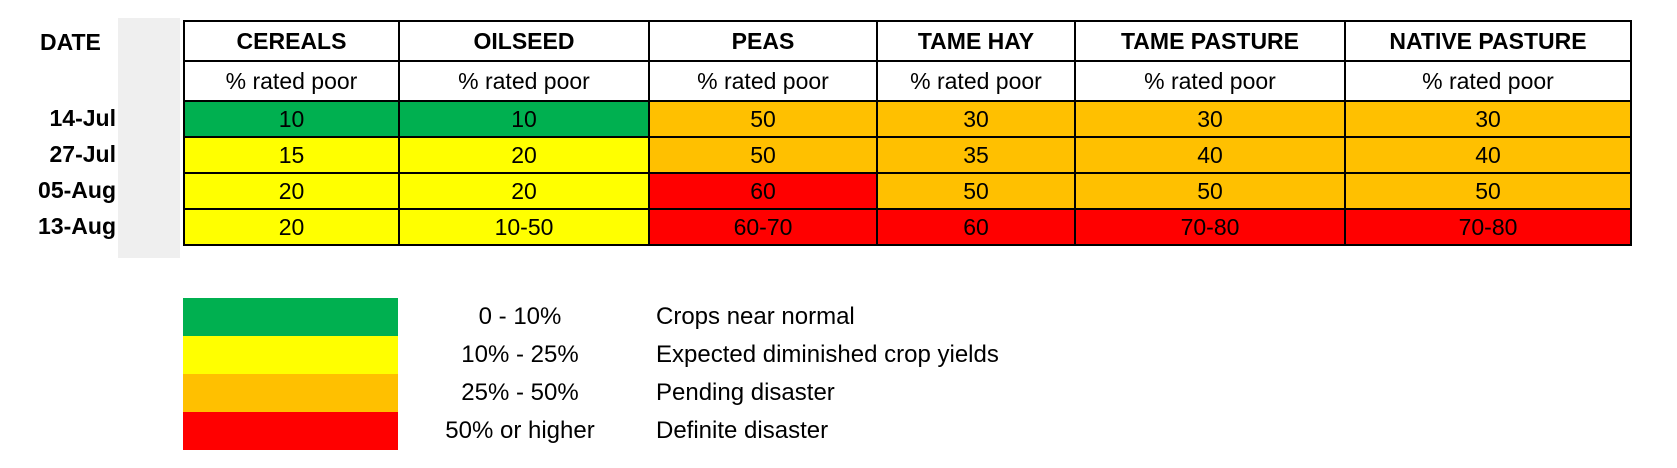  I want to click on column-header: CEREALS, so click(291, 41).